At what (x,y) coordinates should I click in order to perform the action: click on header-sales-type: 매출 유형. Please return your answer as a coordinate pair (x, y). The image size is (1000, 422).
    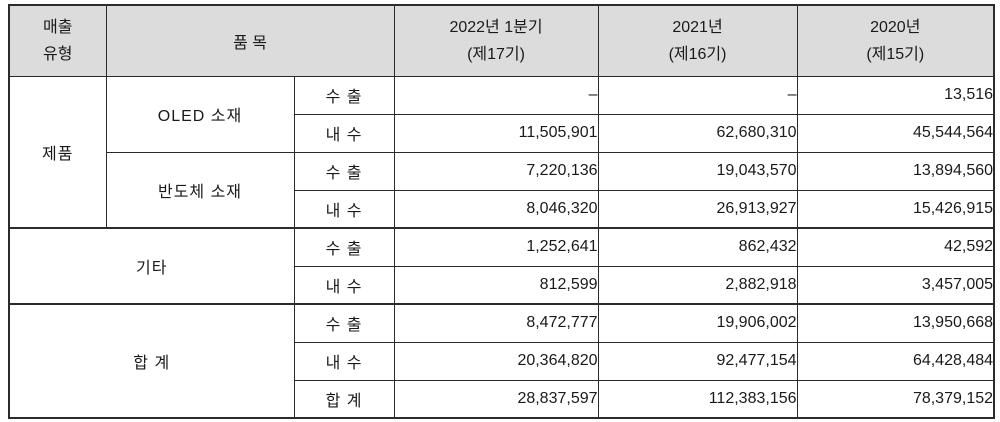
    Looking at the image, I should click on (57, 40).